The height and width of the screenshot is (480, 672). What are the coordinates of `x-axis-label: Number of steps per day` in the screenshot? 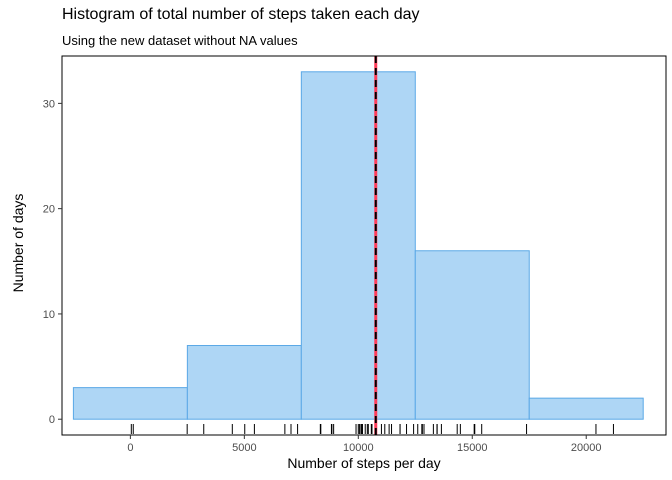 It's located at (364, 463).